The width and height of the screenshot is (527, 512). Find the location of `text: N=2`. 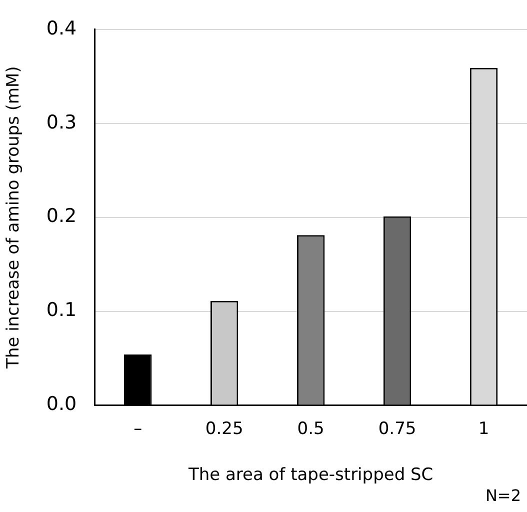

text: N=2 is located at coordinates (503, 495).